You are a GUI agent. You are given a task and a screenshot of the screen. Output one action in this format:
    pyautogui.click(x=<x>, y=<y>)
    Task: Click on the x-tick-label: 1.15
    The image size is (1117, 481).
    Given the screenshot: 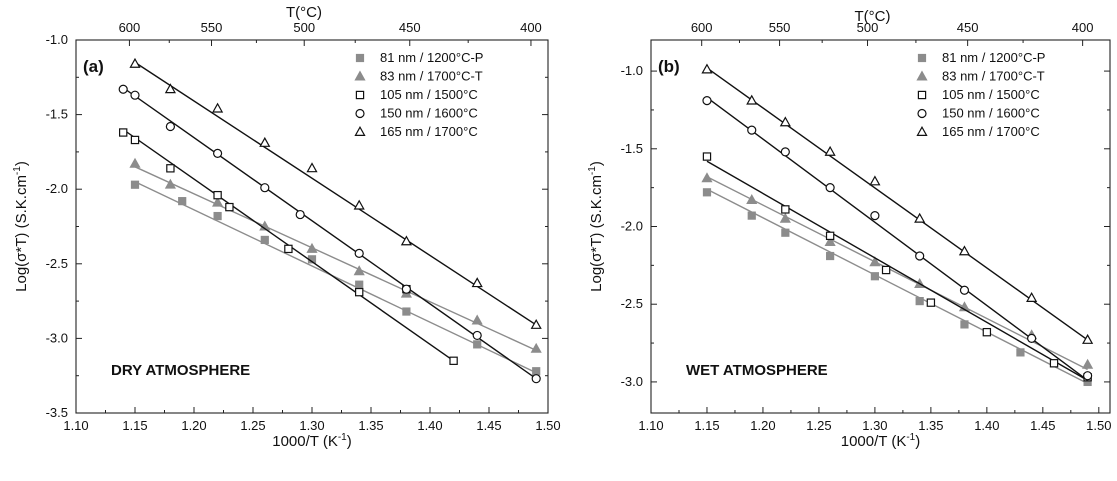 What is the action you would take?
    pyautogui.click(x=706, y=425)
    